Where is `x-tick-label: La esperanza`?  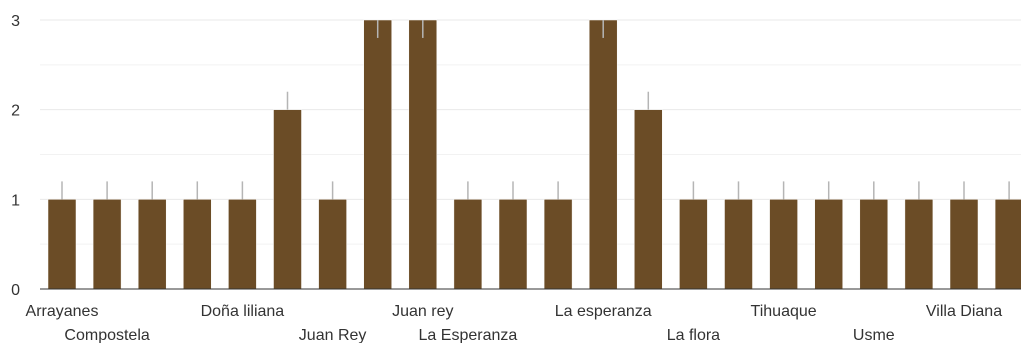
x-tick-label: La esperanza is located at coordinates (603, 311).